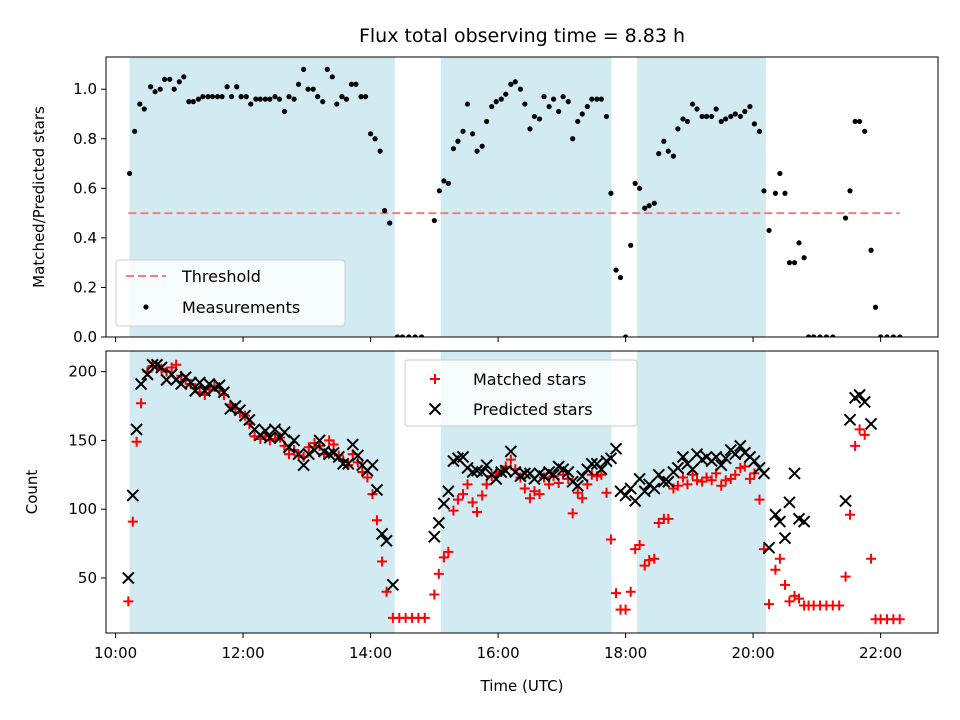  What do you see at coordinates (370, 653) in the screenshot?
I see `x-tick-label: 14:00` at bounding box center [370, 653].